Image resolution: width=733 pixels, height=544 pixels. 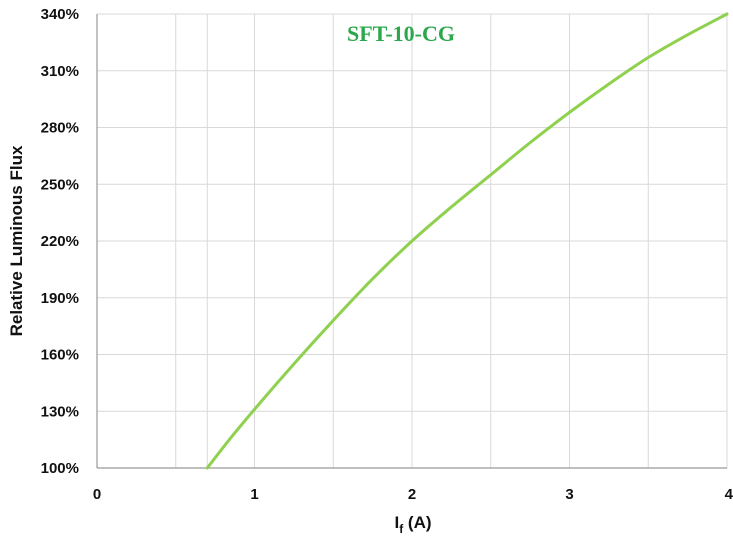 What do you see at coordinates (97, 494) in the screenshot?
I see `x-tick-label: 0` at bounding box center [97, 494].